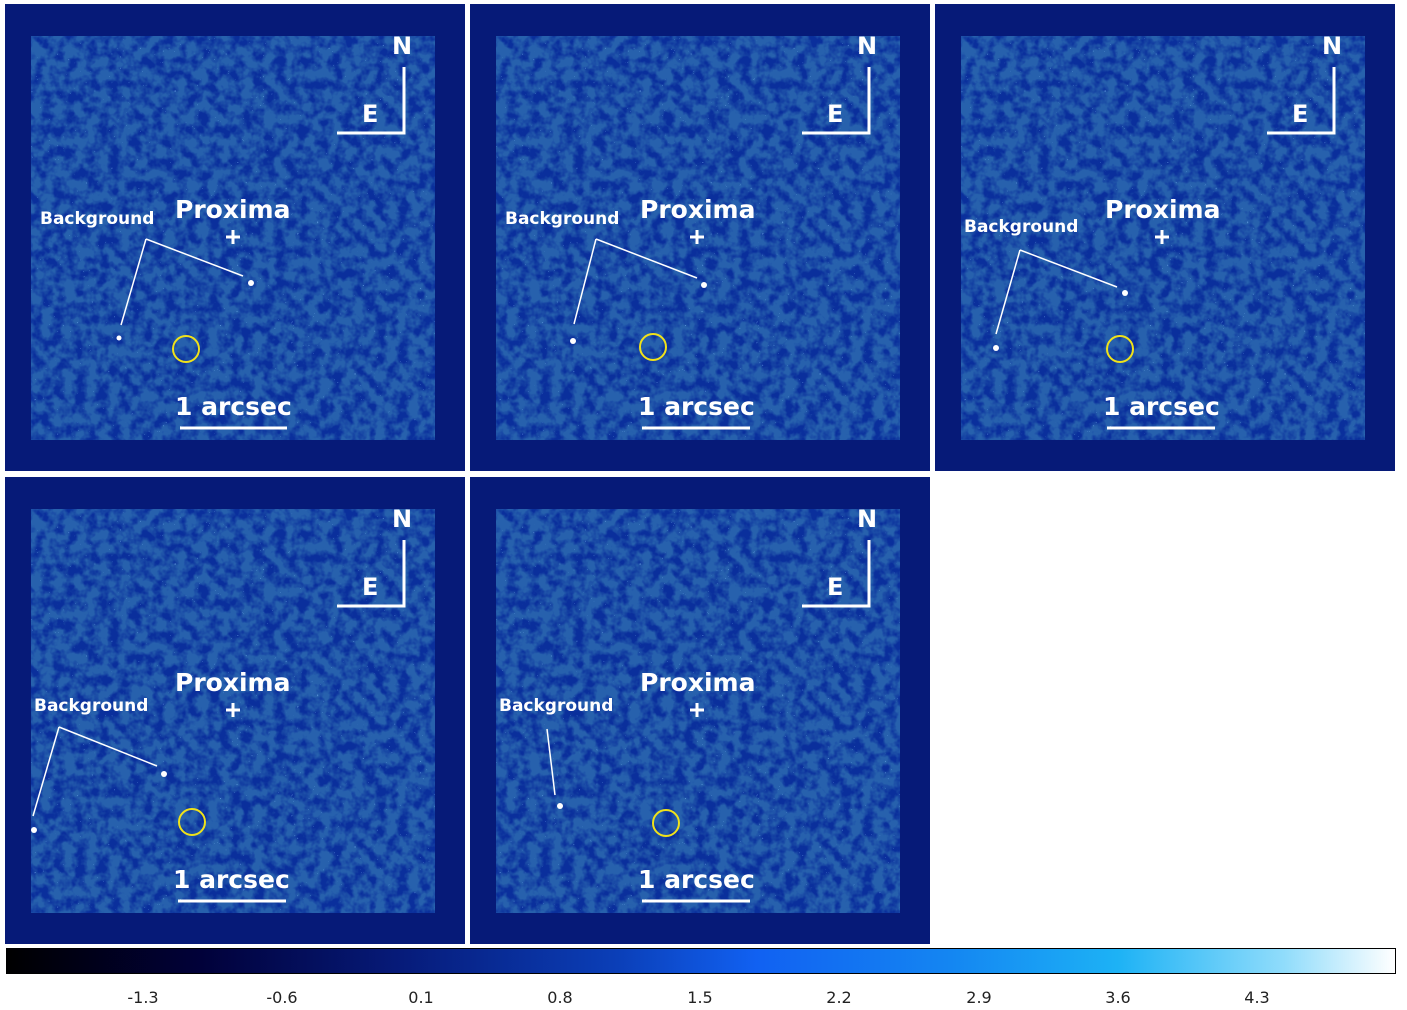 This screenshot has width=1407, height=1010. What do you see at coordinates (1118, 997) in the screenshot?
I see `colorbar-tick: 3.6` at bounding box center [1118, 997].